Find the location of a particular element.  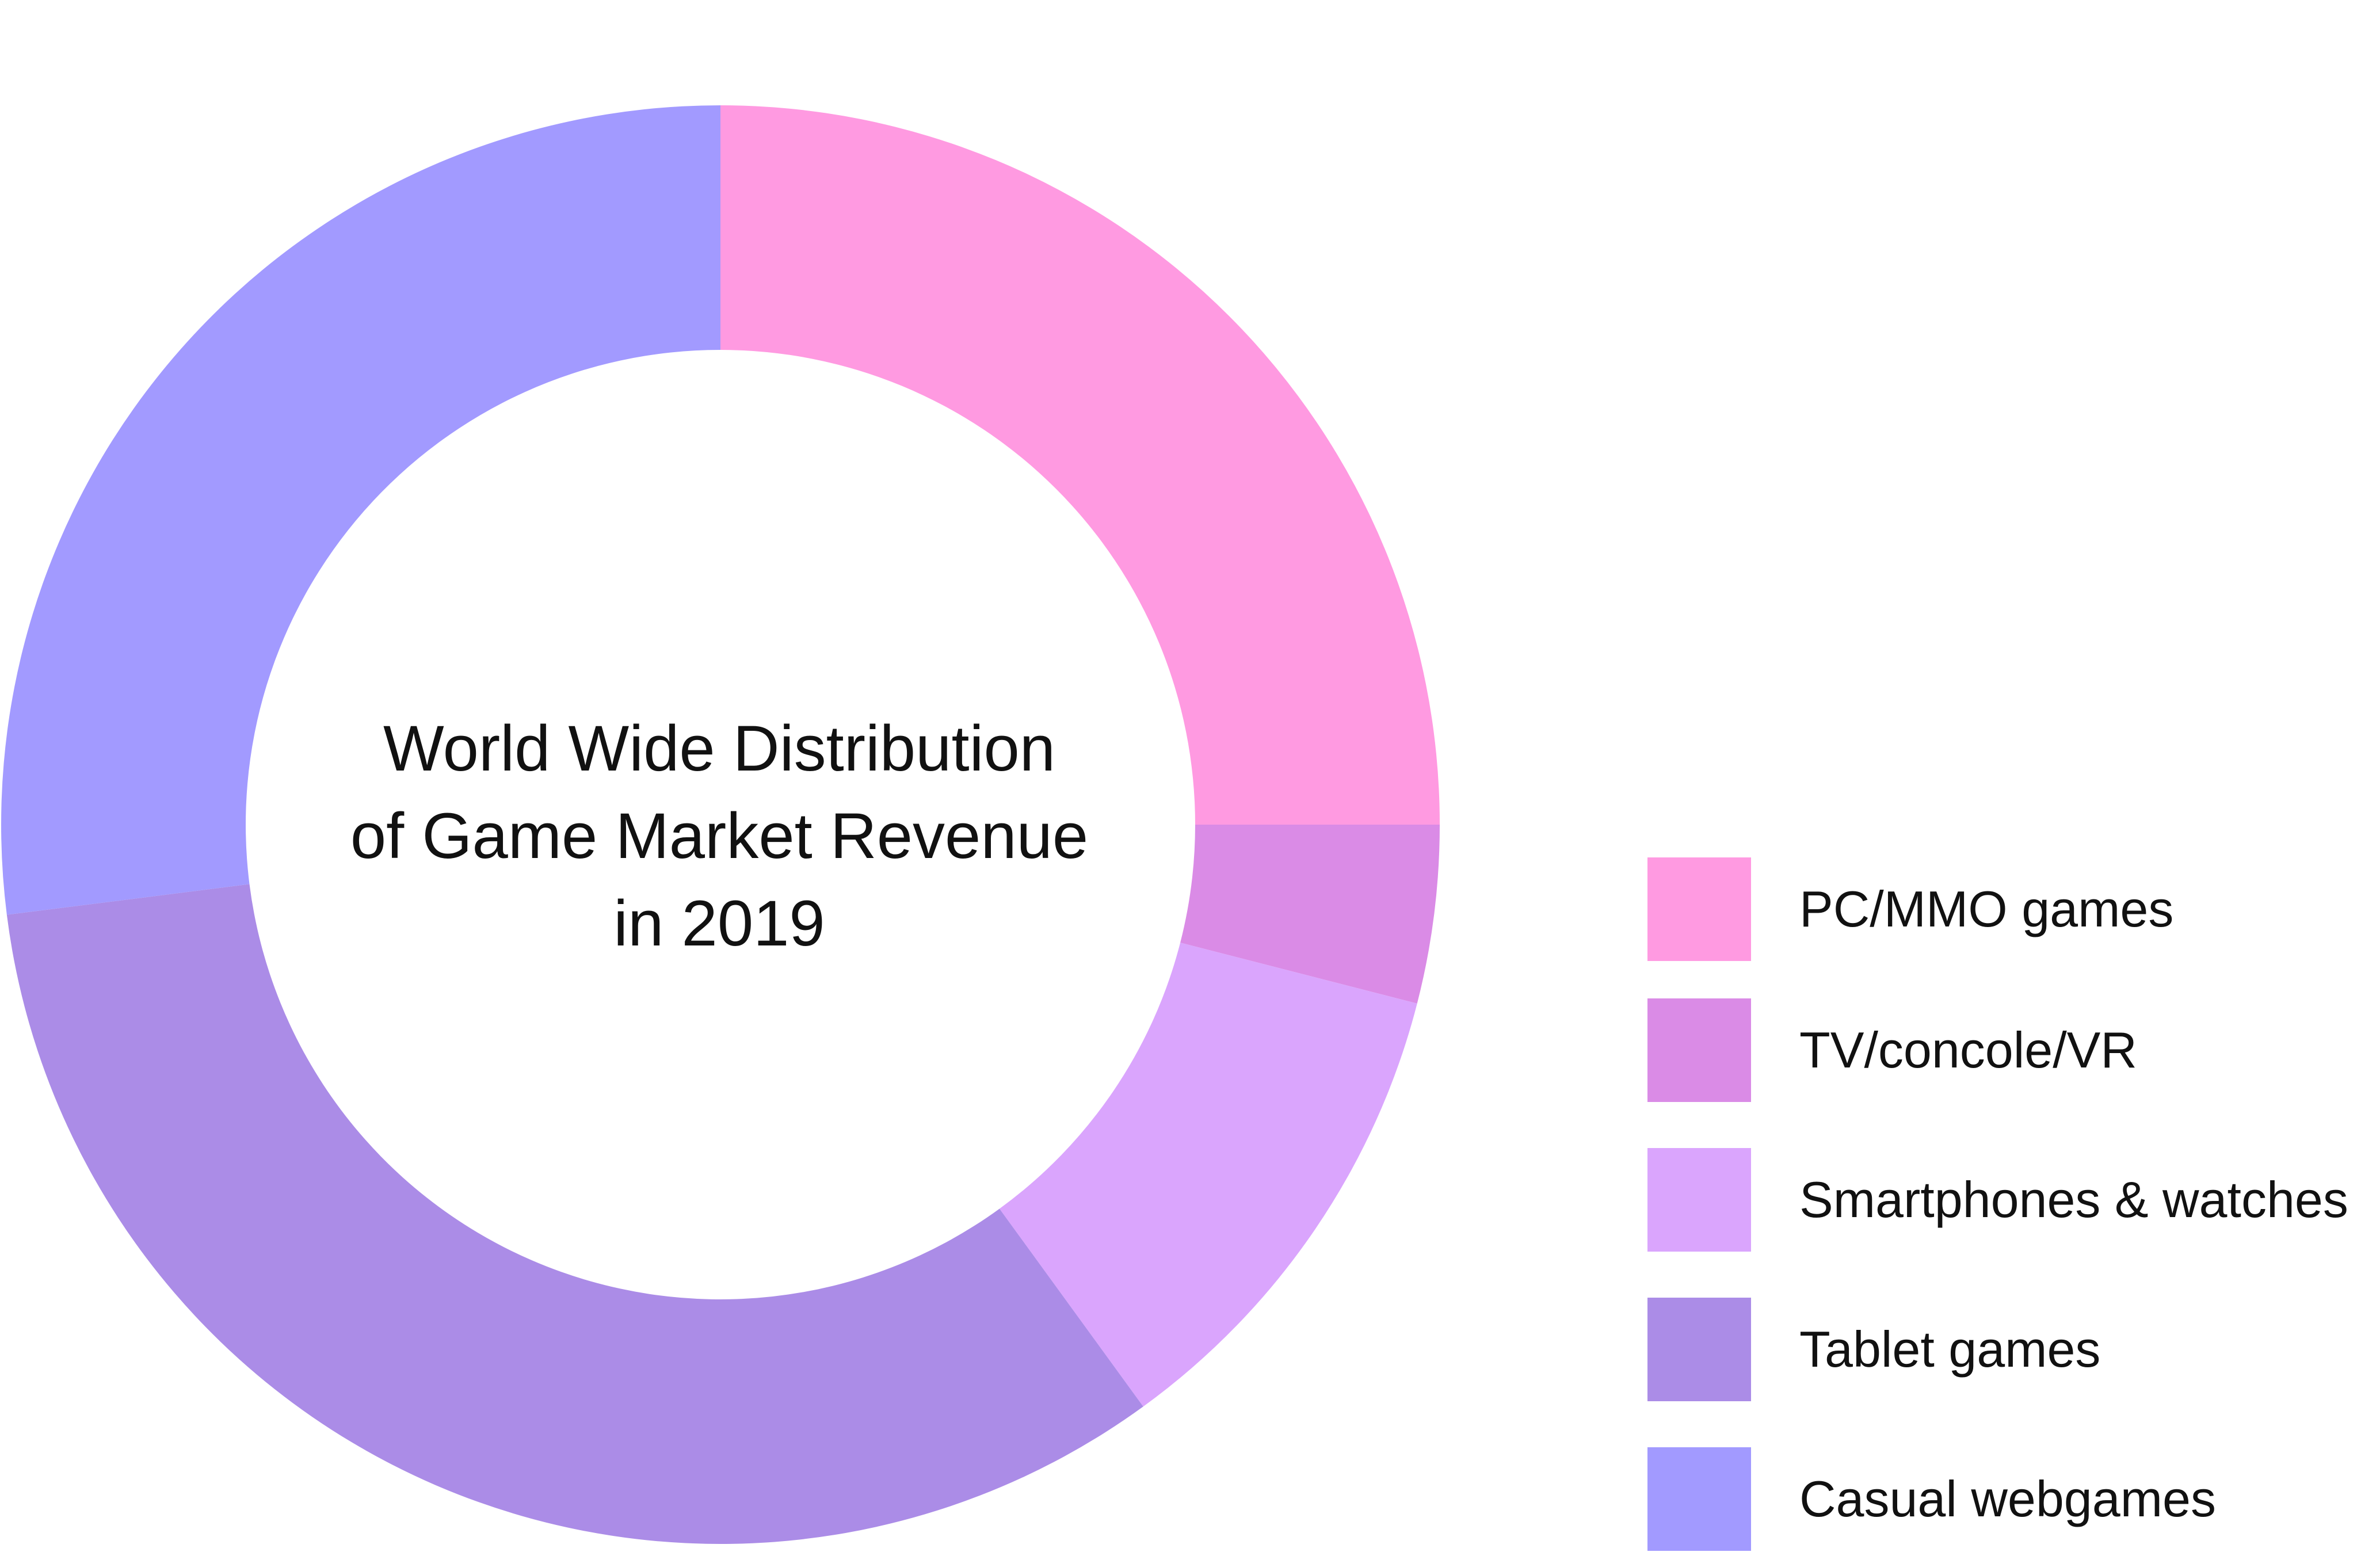

legend-item-tv-console-vr: TV/concole/VR is located at coordinates (2014, 1050).